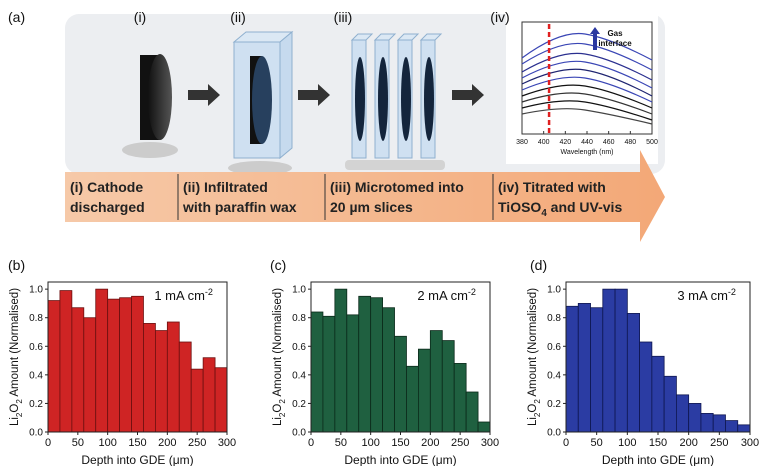 This screenshot has width=767, height=466. What do you see at coordinates (615, 33) in the screenshot?
I see `annotation: Gas` at bounding box center [615, 33].